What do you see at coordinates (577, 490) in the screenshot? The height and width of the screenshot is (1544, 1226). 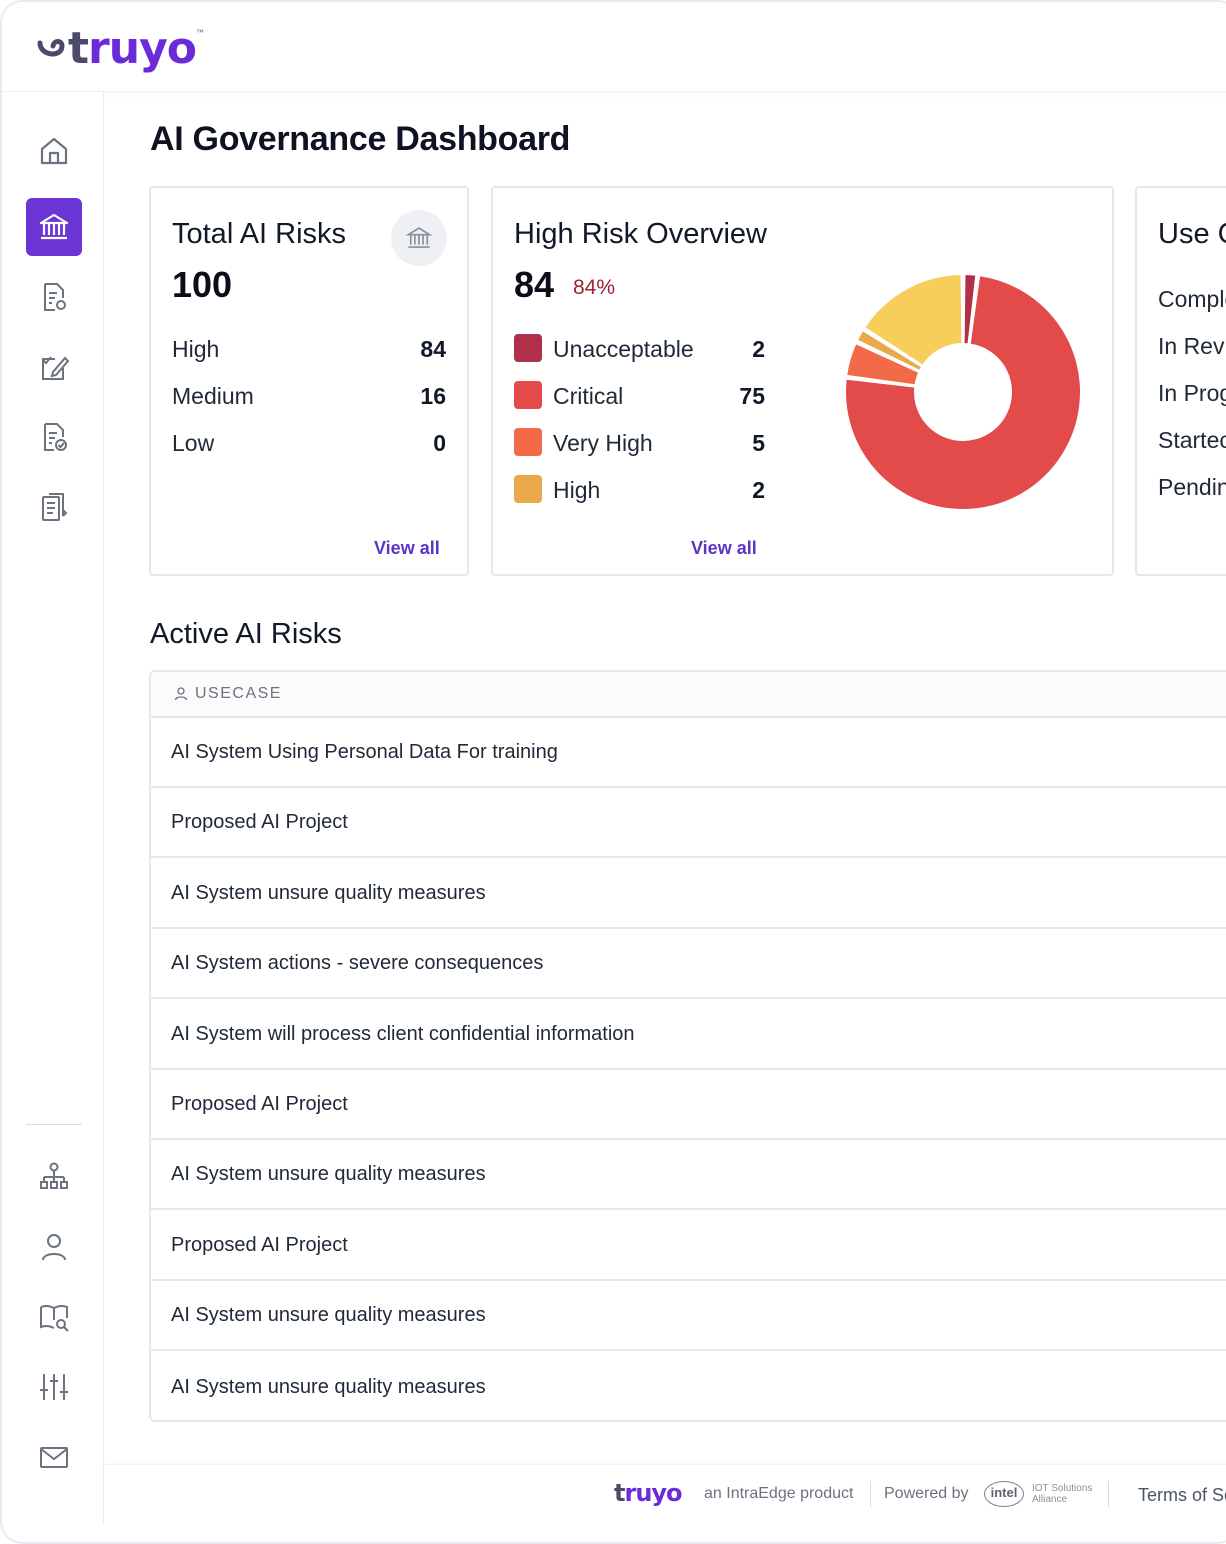 I see `legend-label: High` at bounding box center [577, 490].